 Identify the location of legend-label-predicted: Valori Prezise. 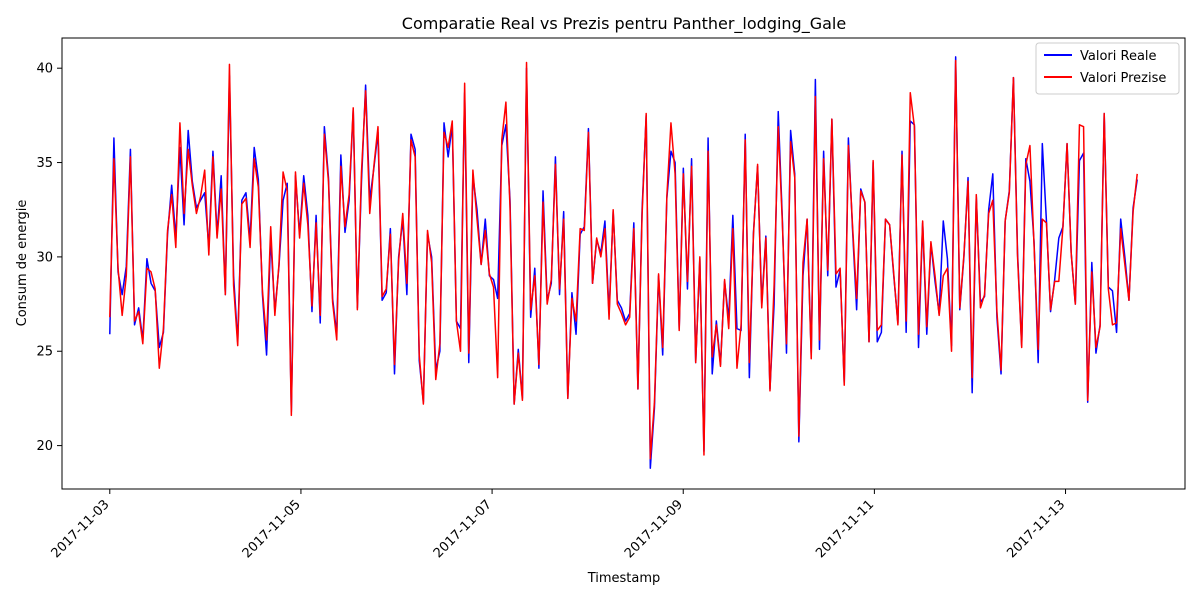
(1123, 78).